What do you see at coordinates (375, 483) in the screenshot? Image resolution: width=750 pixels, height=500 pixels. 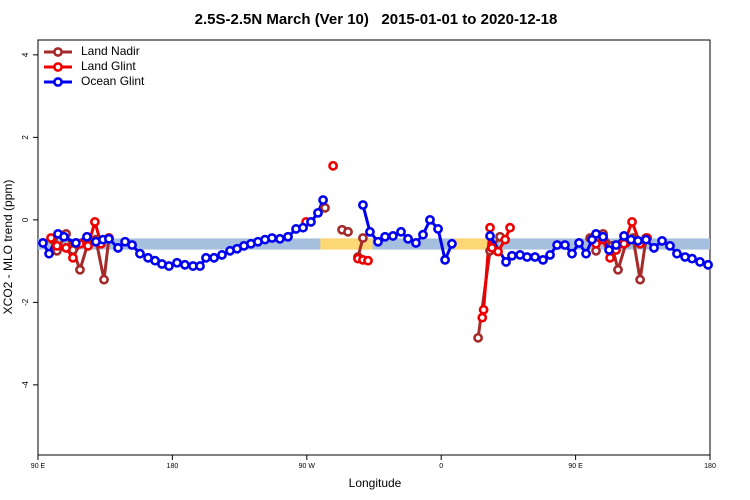 I see `x-axis-label: Longitude` at bounding box center [375, 483].